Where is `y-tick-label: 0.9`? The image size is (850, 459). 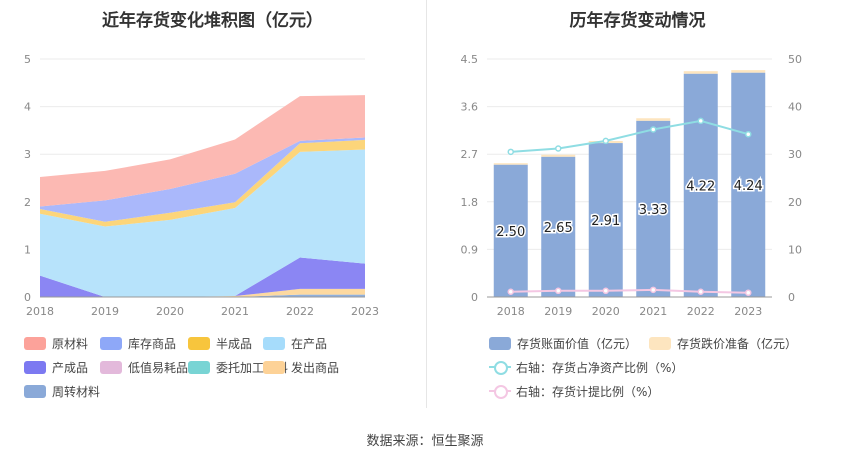 y-tick-label: 0.9 is located at coordinates (470, 249).